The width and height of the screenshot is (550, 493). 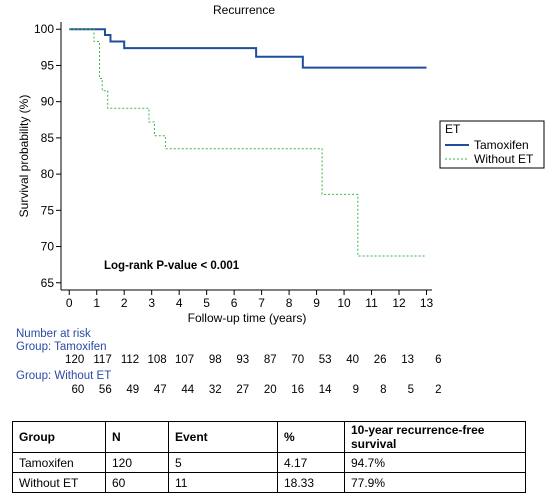 I want to click on legend: ET Tamoxifen Without ET, so click(x=492, y=144).